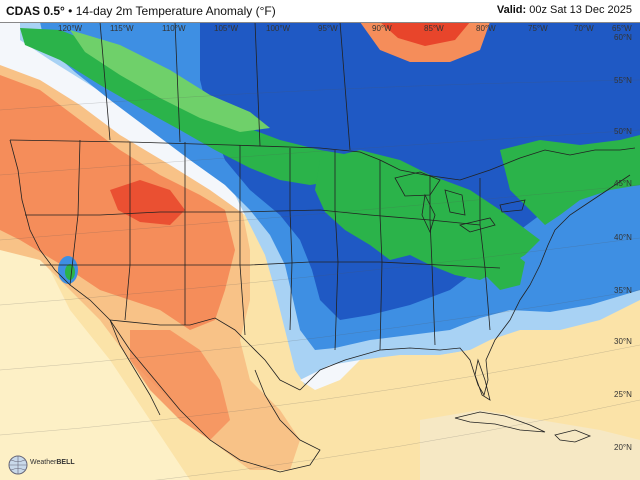 The height and width of the screenshot is (480, 640). Describe the element at coordinates (43, 462) in the screenshot. I see `logo-text-part1: Weather` at that location.